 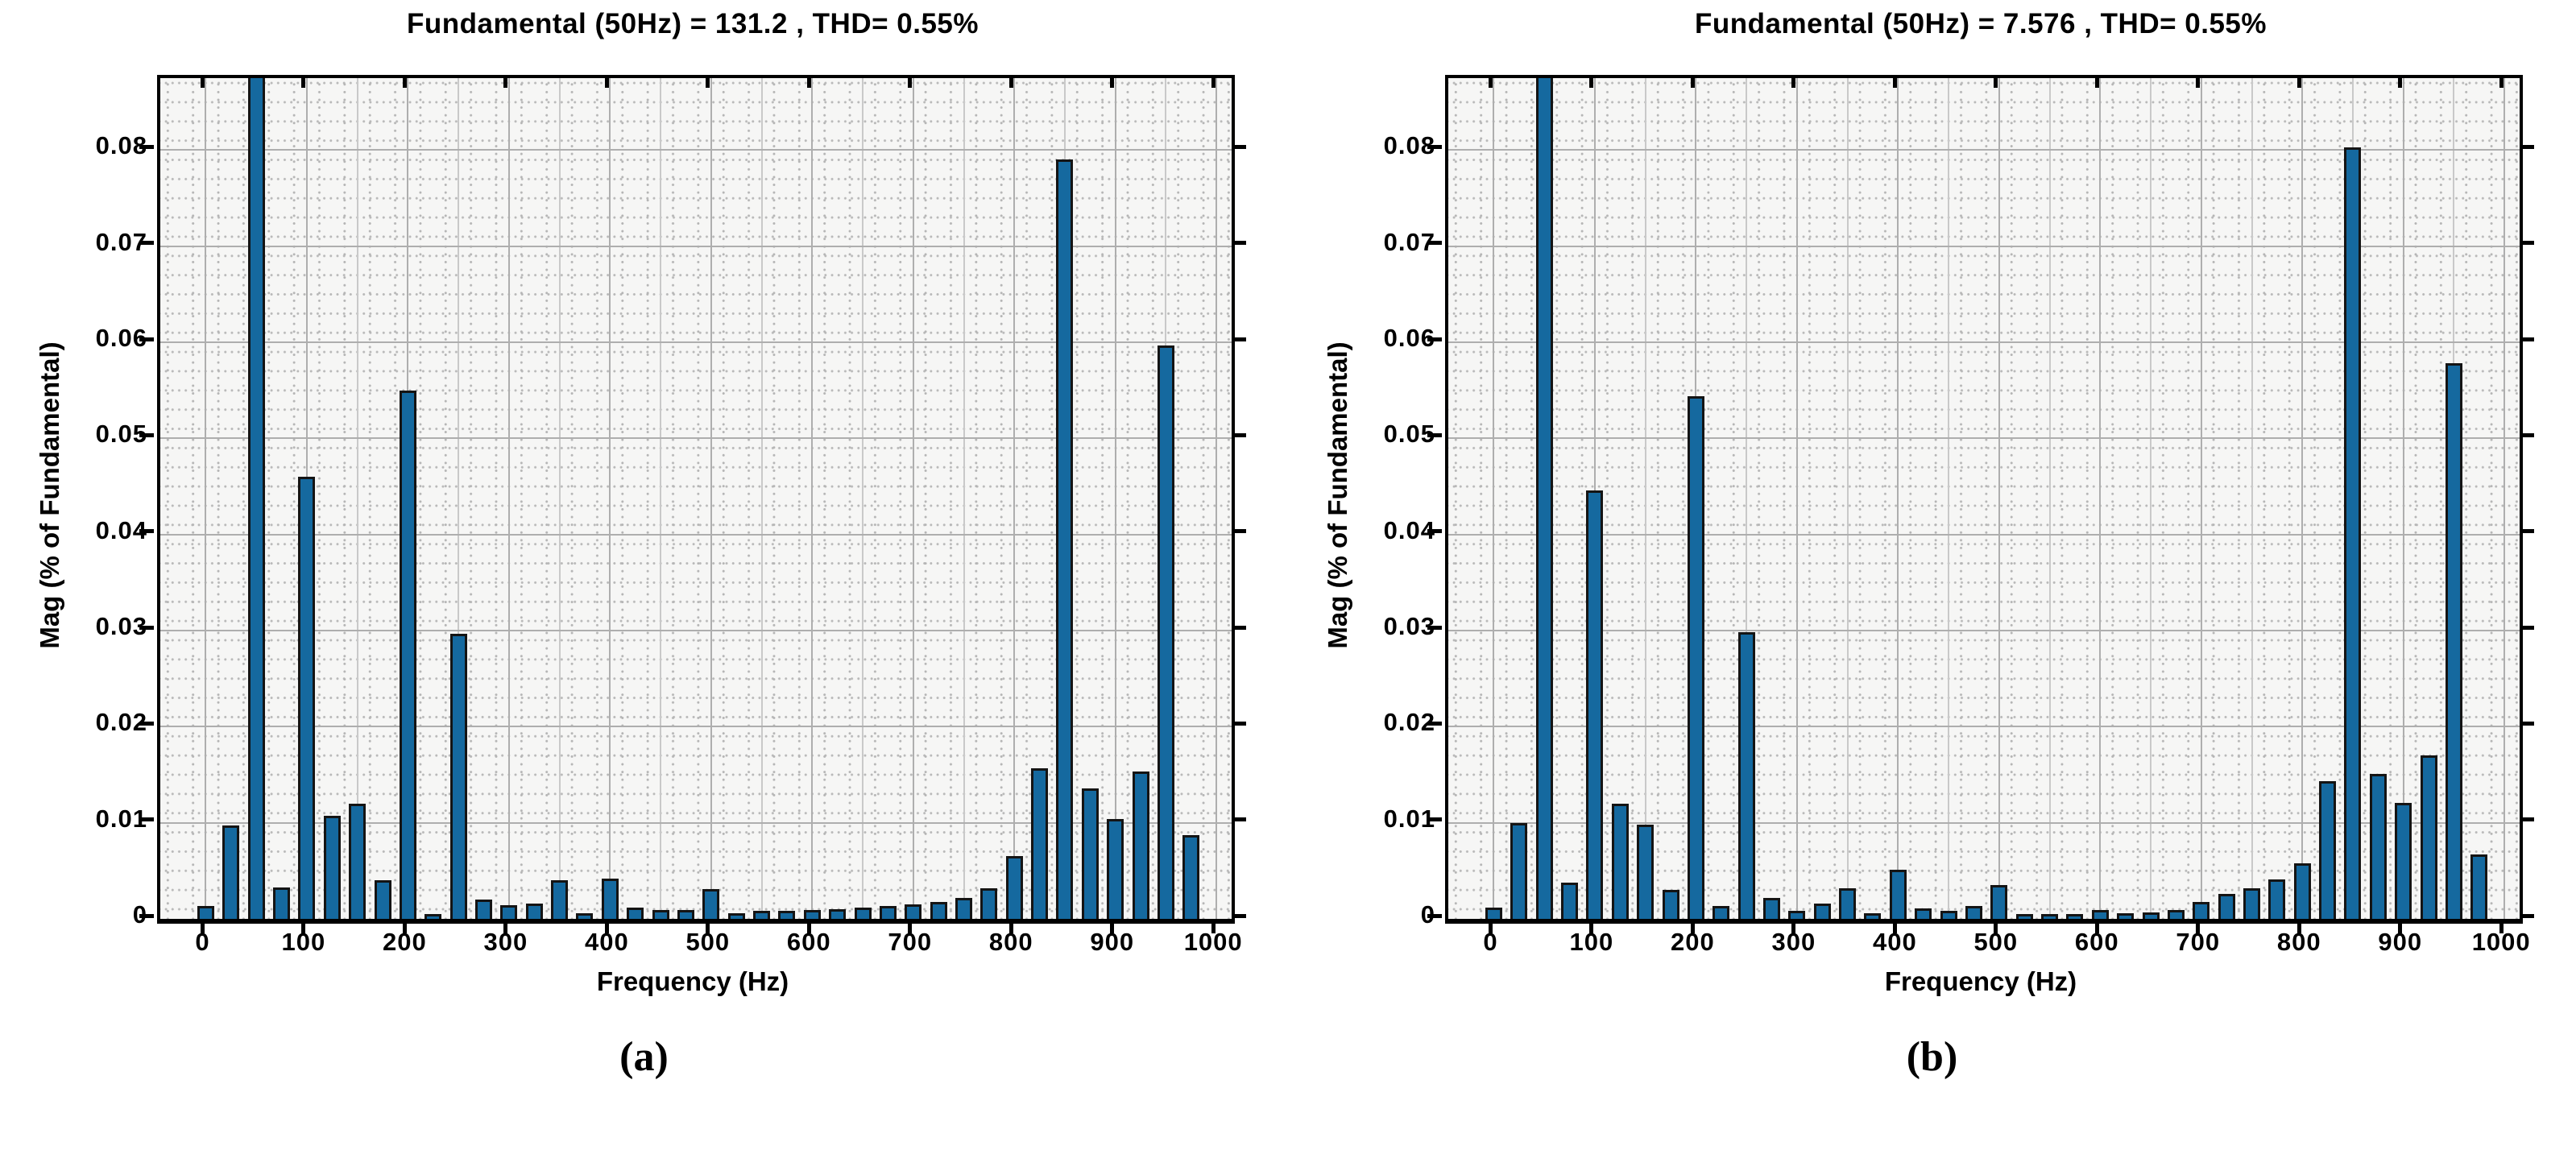 What do you see at coordinates (121, 529) in the screenshot?
I see `y-tick-label: 0.04` at bounding box center [121, 529].